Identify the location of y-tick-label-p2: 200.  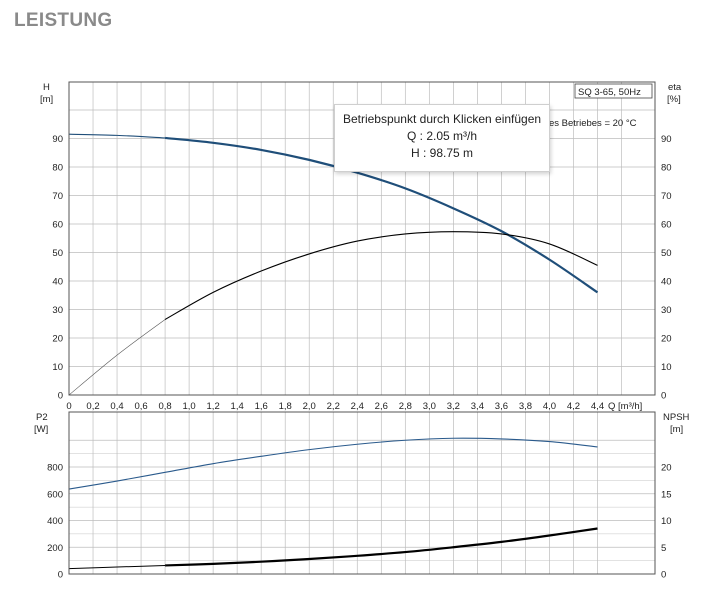
(55, 548).